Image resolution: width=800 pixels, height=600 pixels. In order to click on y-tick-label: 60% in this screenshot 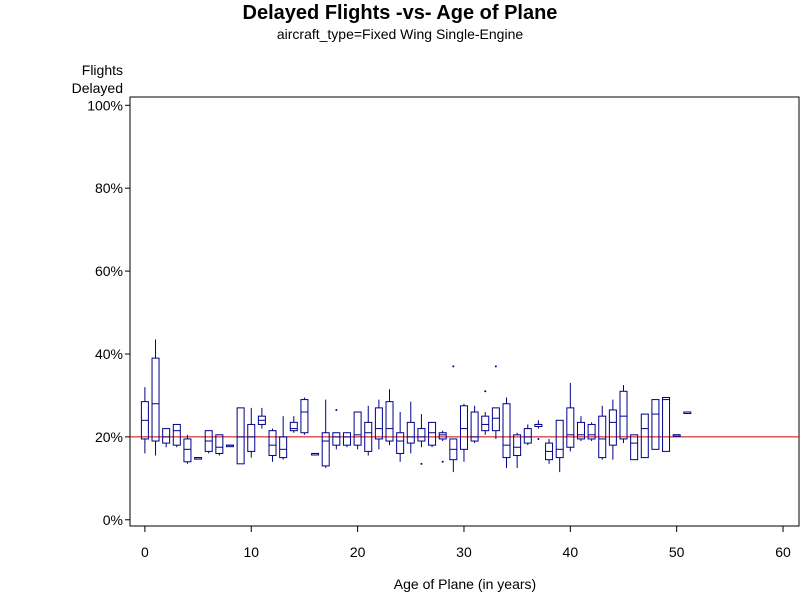, I will do `click(109, 271)`.